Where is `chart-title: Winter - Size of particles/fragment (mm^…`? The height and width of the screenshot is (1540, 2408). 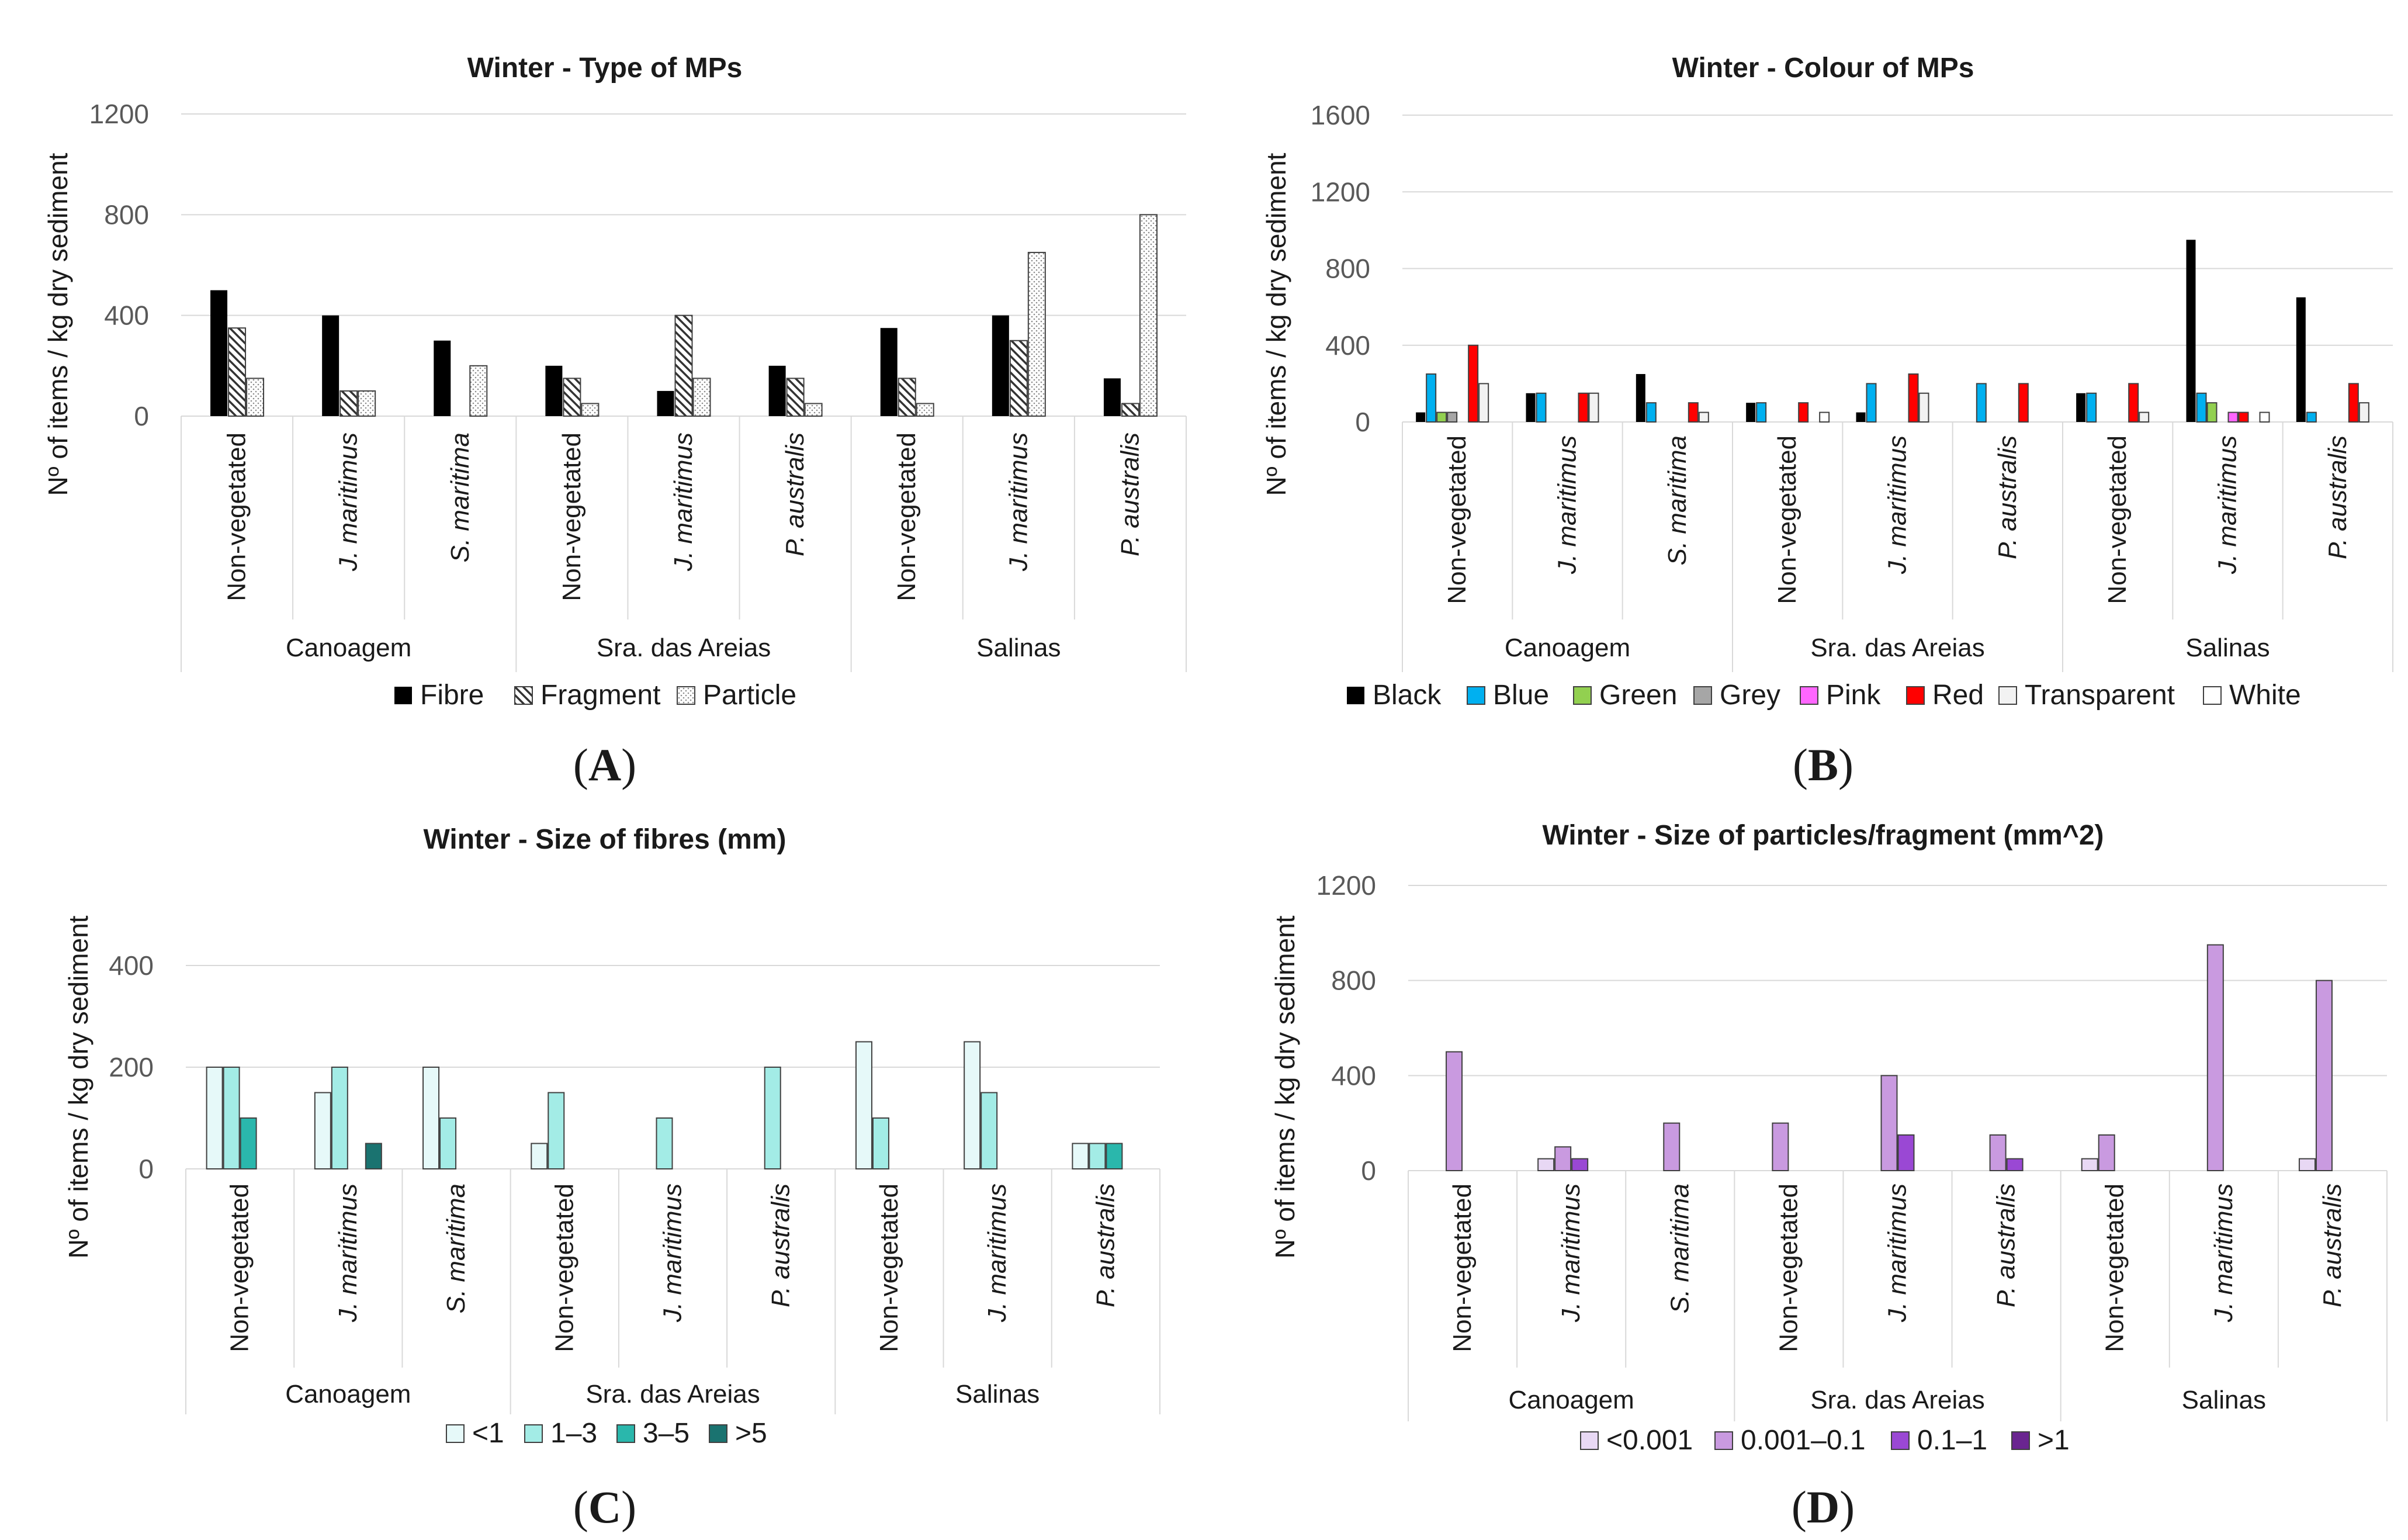
chart-title: Winter - Size of particles/fragment (mm^… is located at coordinates (1823, 836).